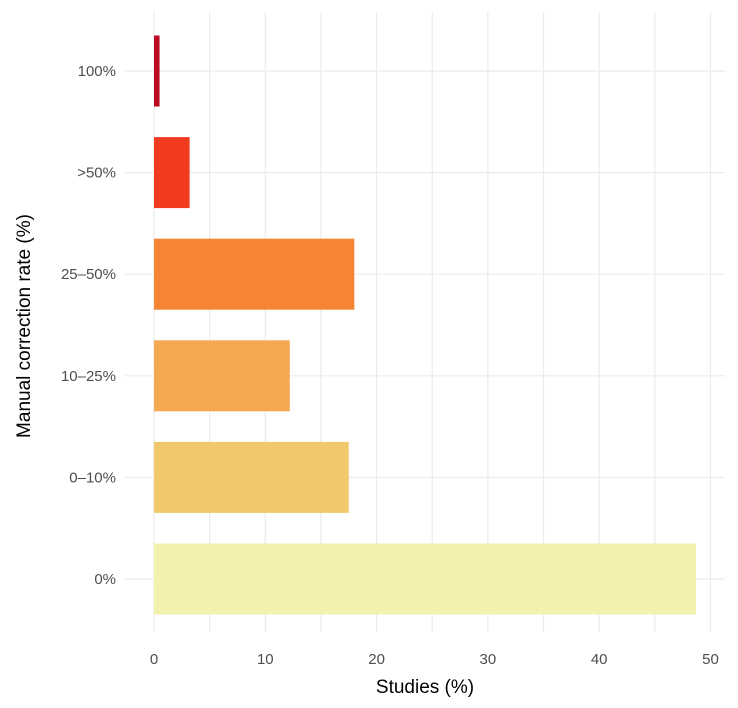 The image size is (738, 708). I want to click on x-tick-label: 20, so click(376, 659).